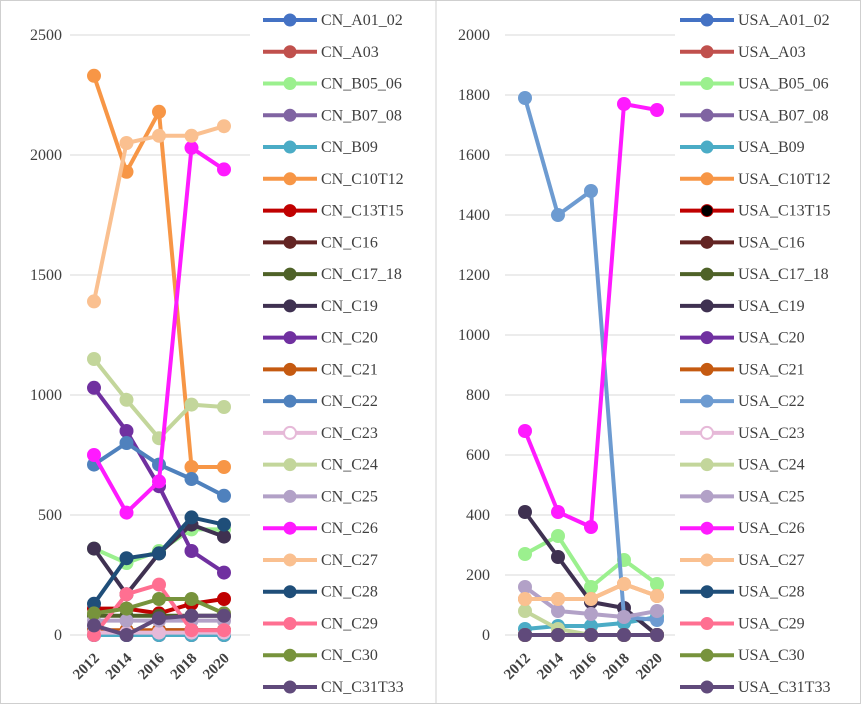  I want to click on cn-legend-item: CN_C25, so click(320, 496).